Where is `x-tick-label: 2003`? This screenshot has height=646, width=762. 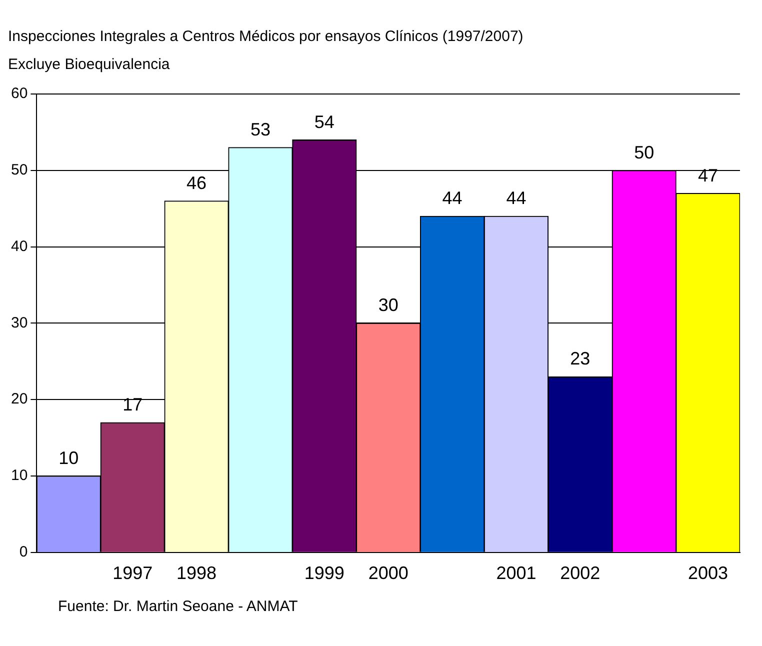 x-tick-label: 2003 is located at coordinates (708, 573).